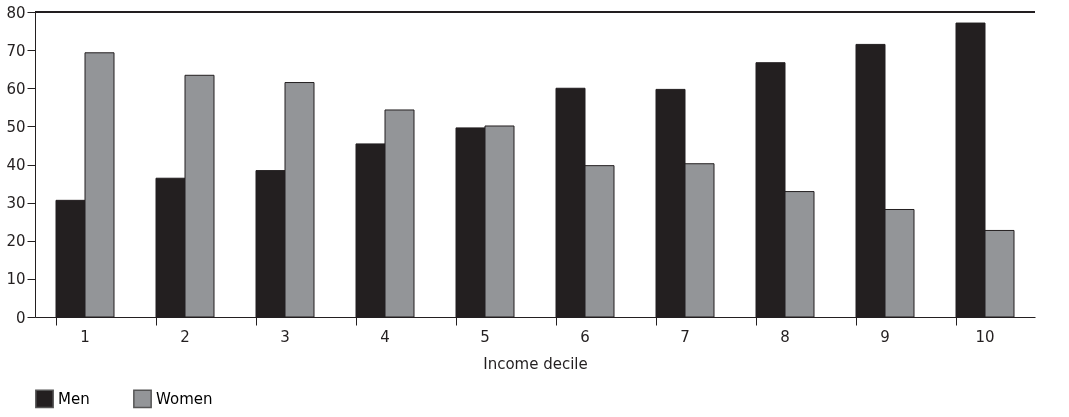 This screenshot has width=1069, height=417. What do you see at coordinates (285, 336) in the screenshot?
I see `x-tick-label: 3` at bounding box center [285, 336].